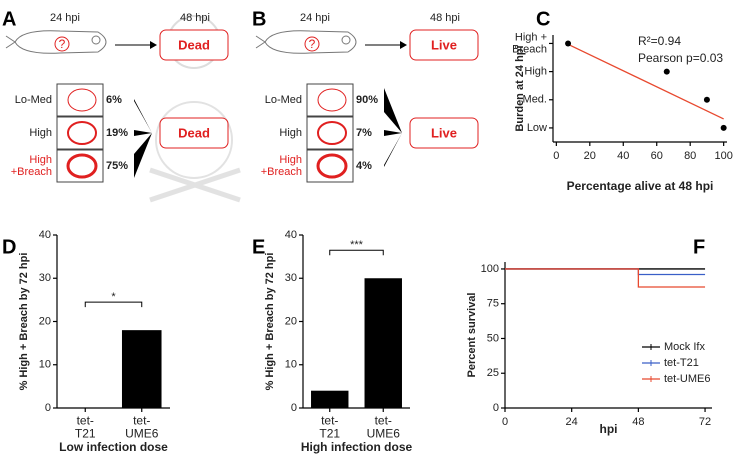  Describe the element at coordinates (659, 41) in the screenshot. I see `annotation: R²=0.94` at that location.